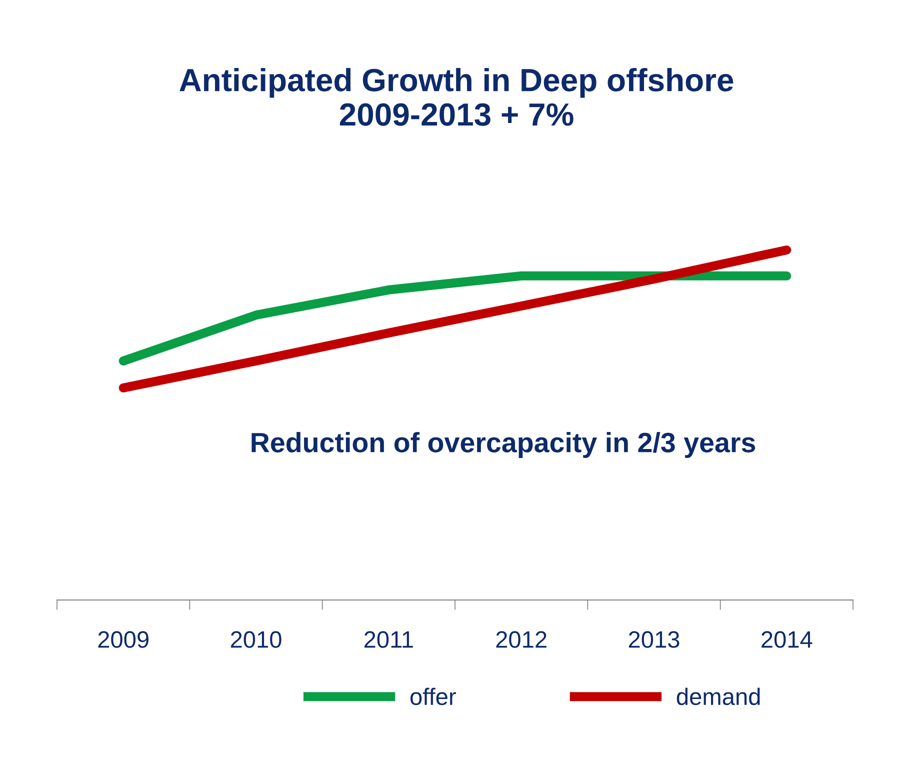 The height and width of the screenshot is (771, 913). What do you see at coordinates (388, 639) in the screenshot?
I see `x-tick-label: 2011` at bounding box center [388, 639].